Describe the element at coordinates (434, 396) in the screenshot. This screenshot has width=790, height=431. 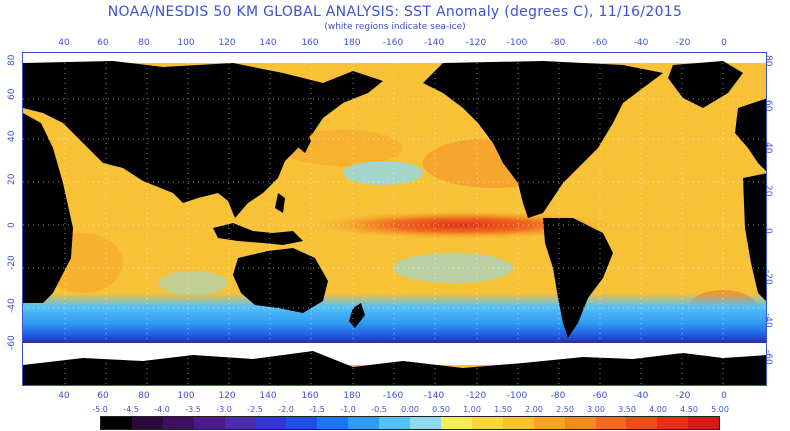
I see `bottom-lon-tick: -140` at that location.